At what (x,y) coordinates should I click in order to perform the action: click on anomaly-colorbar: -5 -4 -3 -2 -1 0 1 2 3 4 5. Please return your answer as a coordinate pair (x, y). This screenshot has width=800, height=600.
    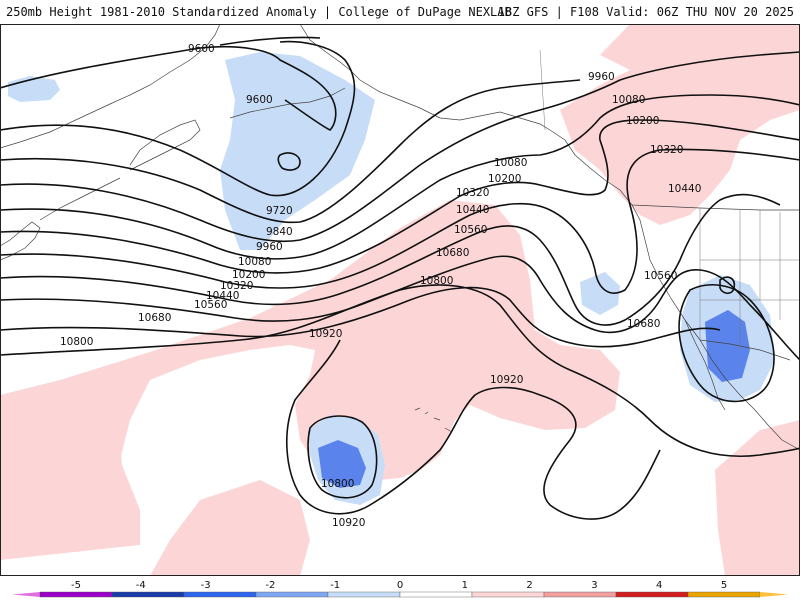
    Looking at the image, I should click on (400, 588).